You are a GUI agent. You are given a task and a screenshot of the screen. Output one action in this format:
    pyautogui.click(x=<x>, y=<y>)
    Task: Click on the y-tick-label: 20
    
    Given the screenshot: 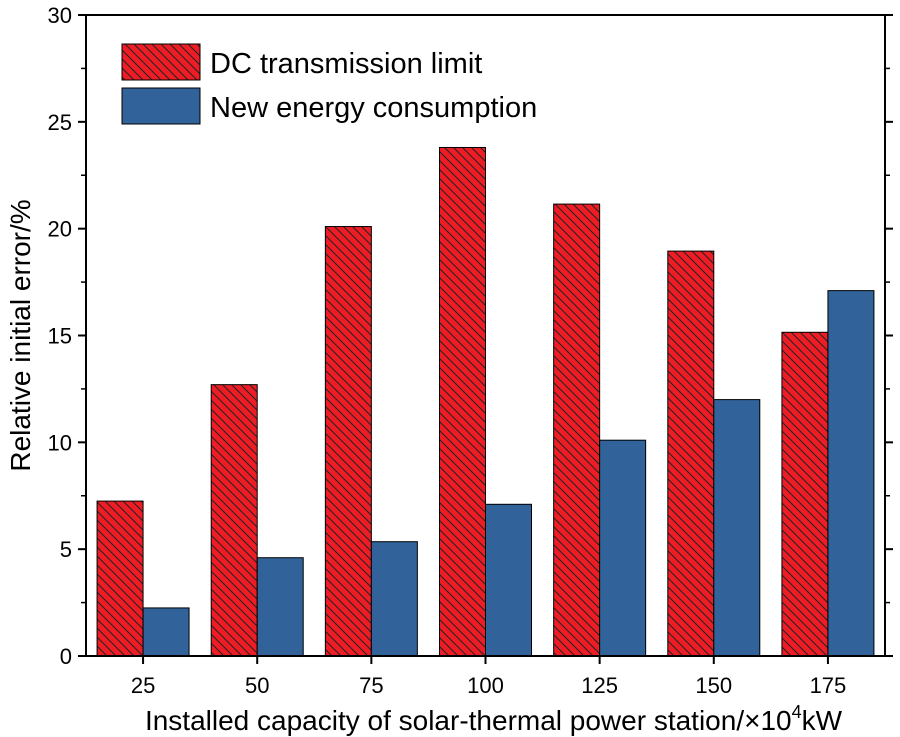 What is the action you would take?
    pyautogui.click(x=60, y=229)
    